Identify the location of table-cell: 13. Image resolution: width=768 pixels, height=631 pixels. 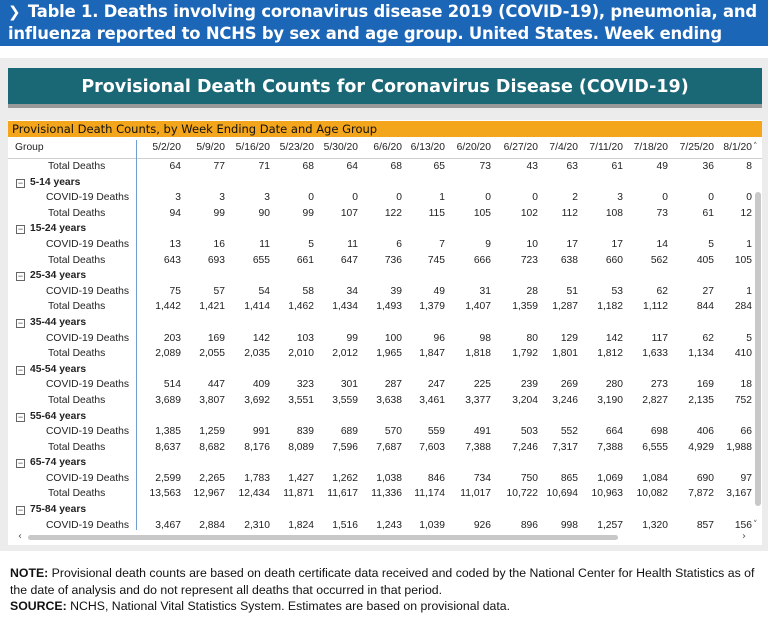
(175, 244).